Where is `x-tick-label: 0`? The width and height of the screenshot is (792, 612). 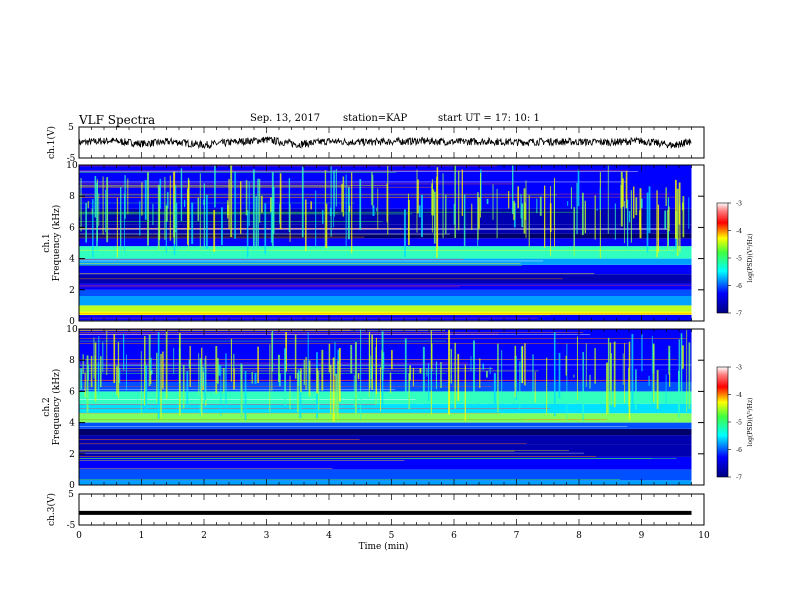
x-tick-label: 0 is located at coordinates (79, 536).